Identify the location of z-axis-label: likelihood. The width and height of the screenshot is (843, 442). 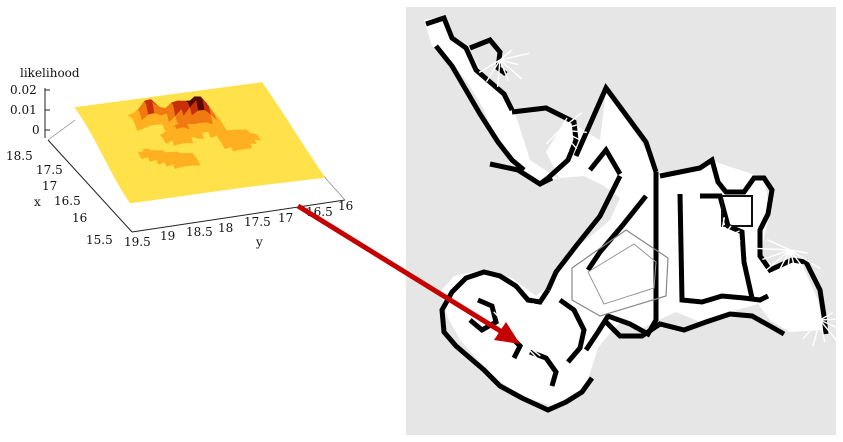
(50, 73).